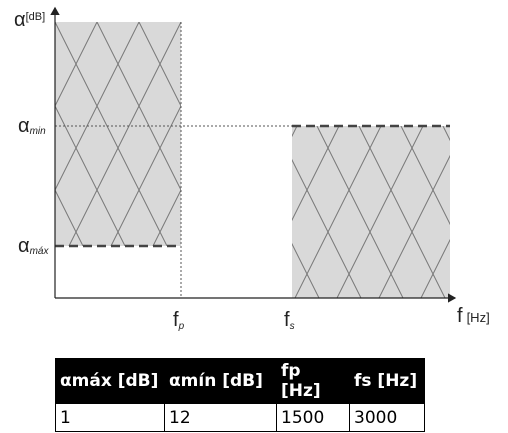 The image size is (508, 433). I want to click on header-cell: αmáx [dB], so click(110, 381).